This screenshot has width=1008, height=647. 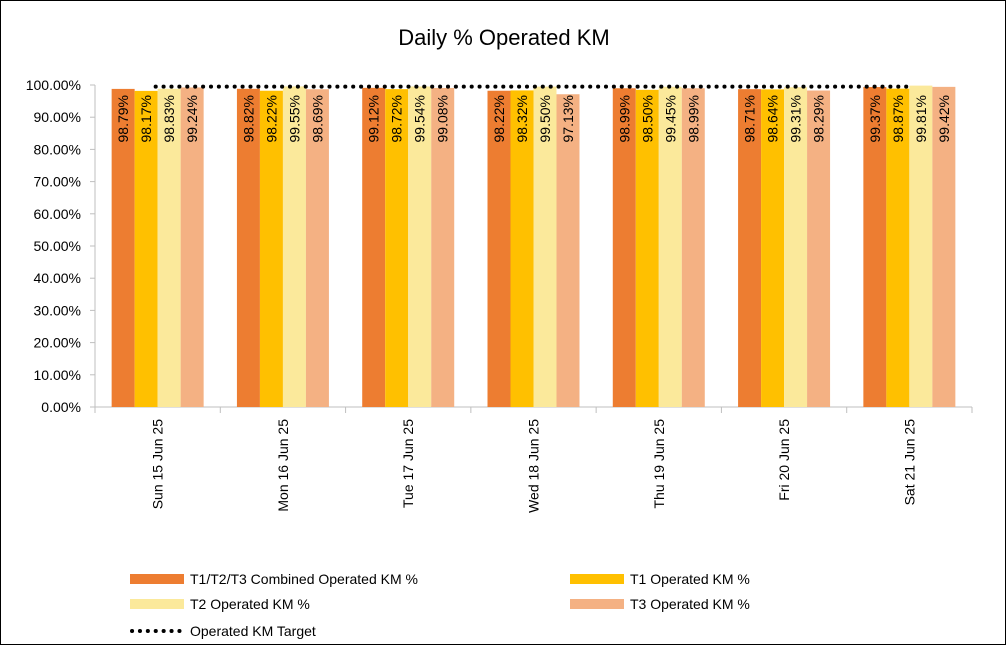 What do you see at coordinates (57, 278) in the screenshot?
I see `y-tick-label: 40.00%` at bounding box center [57, 278].